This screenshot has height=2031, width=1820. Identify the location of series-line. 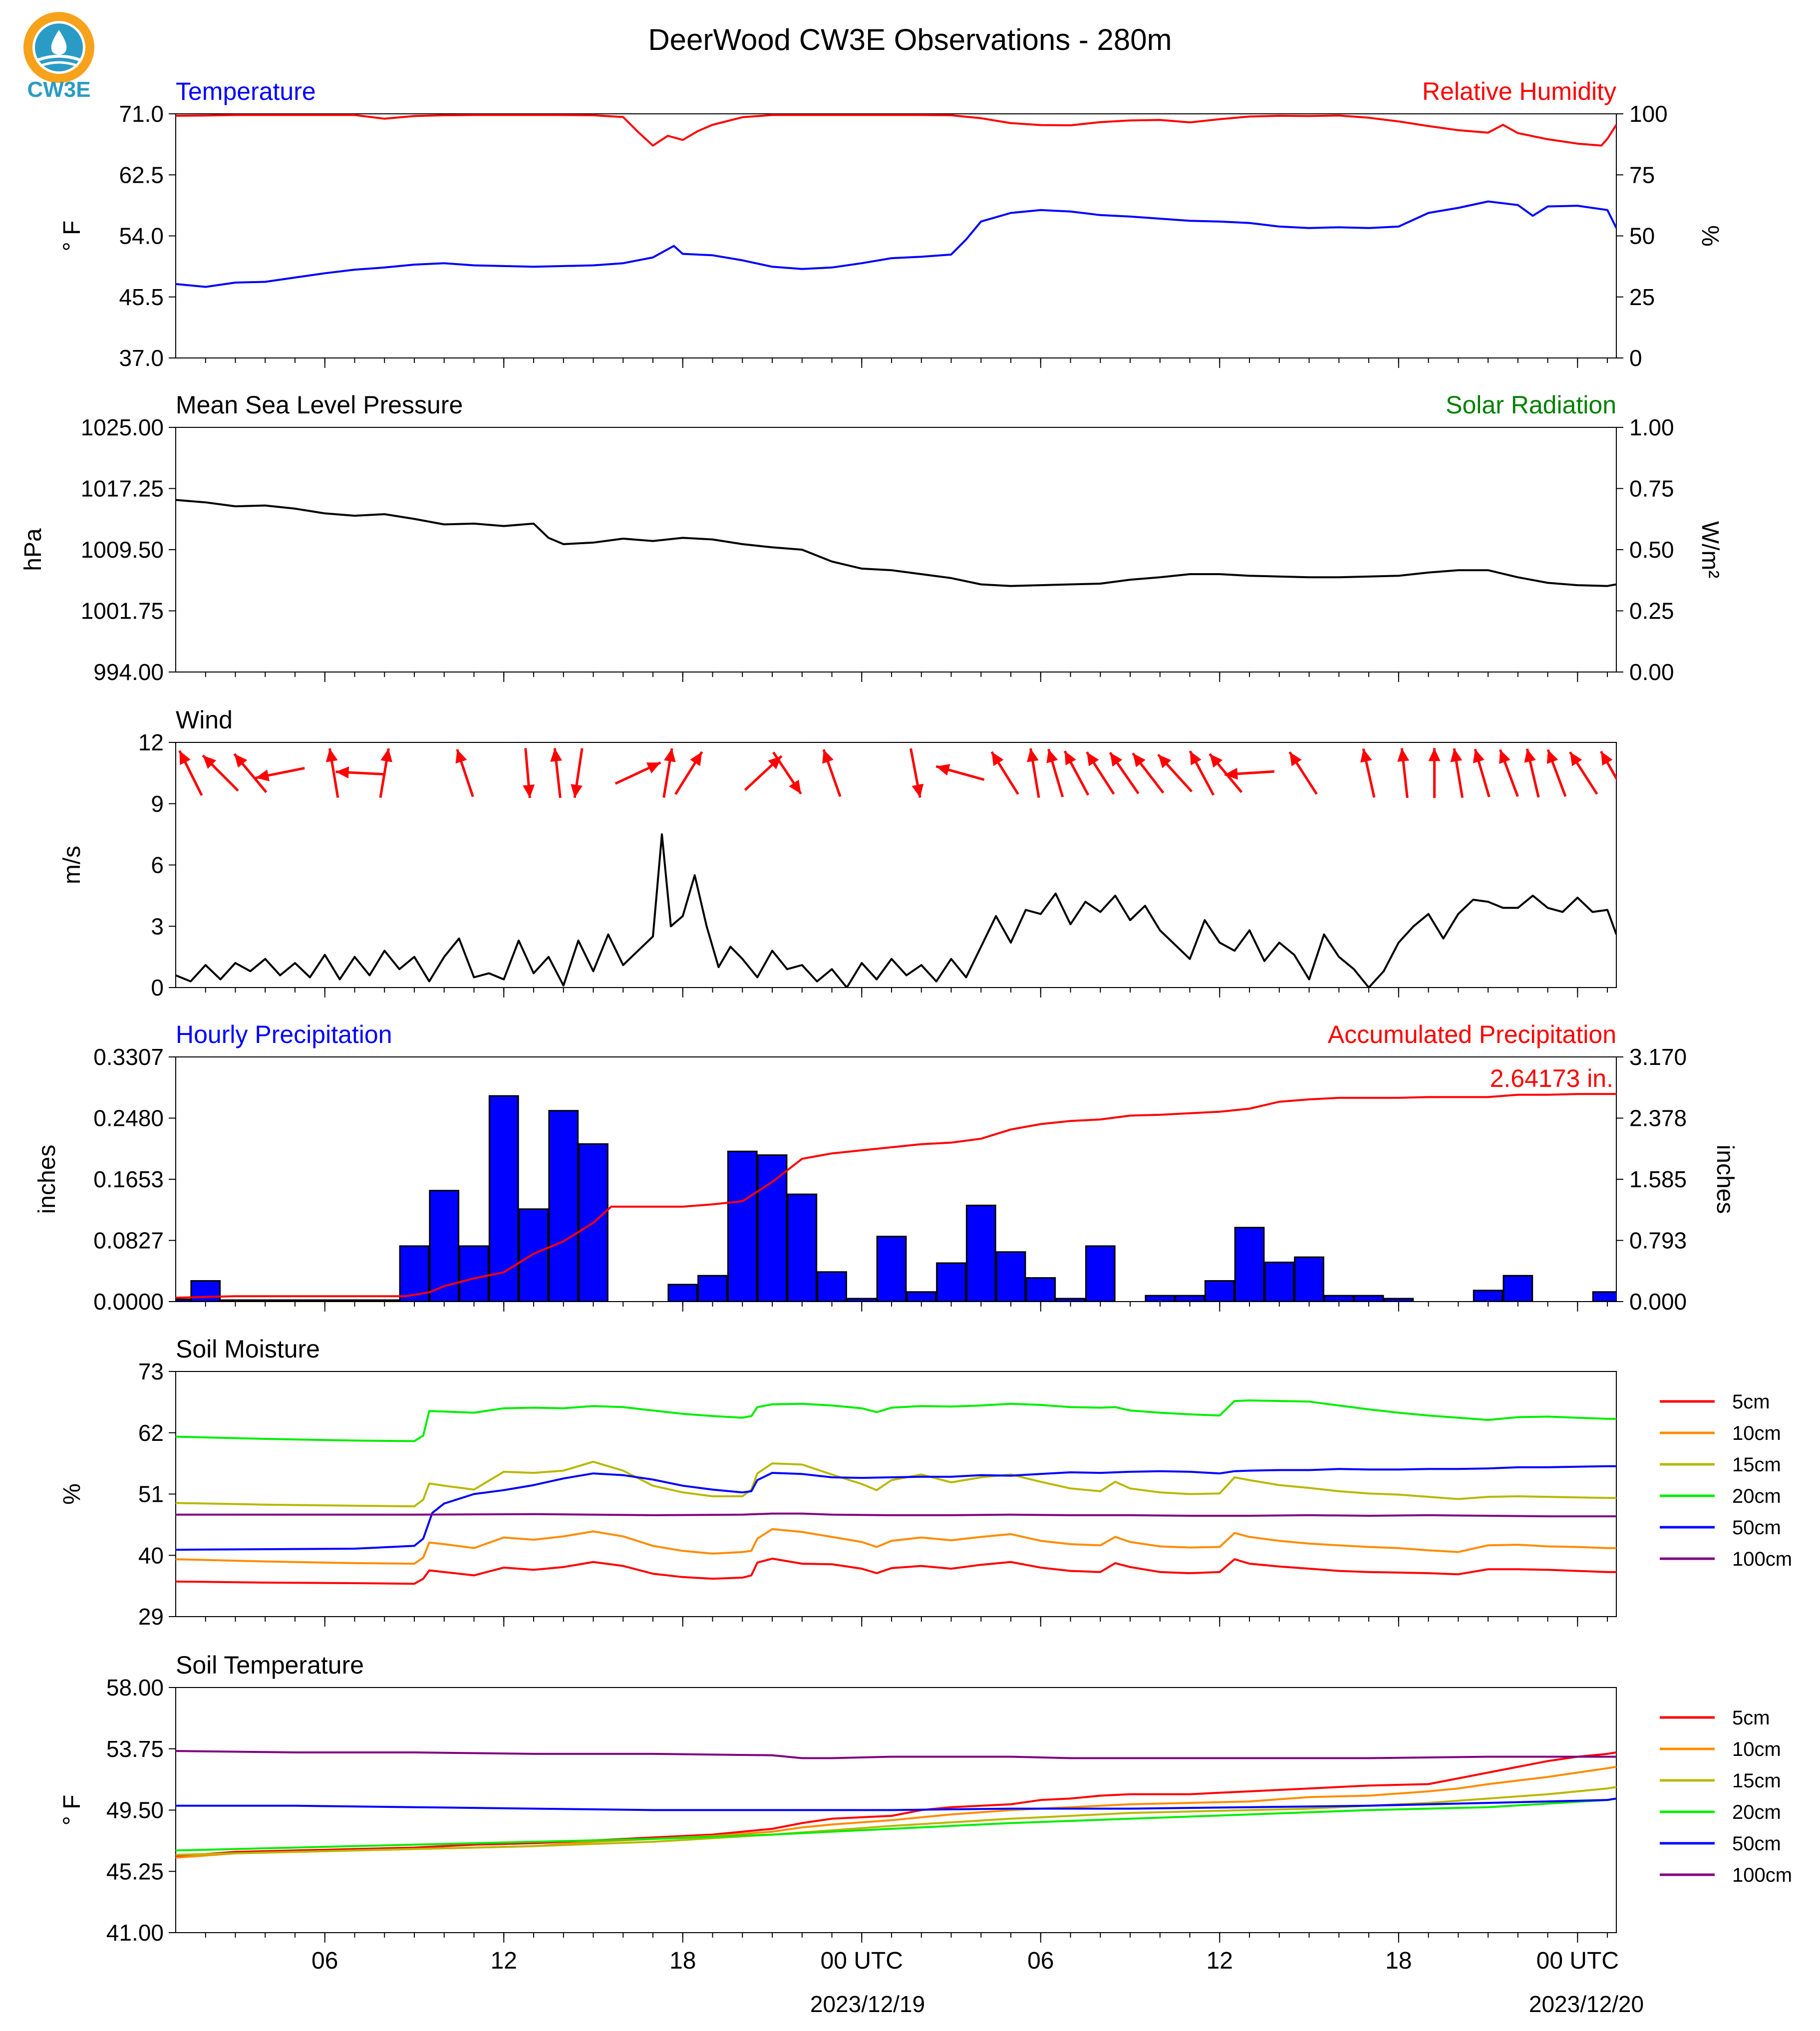
(896, 131).